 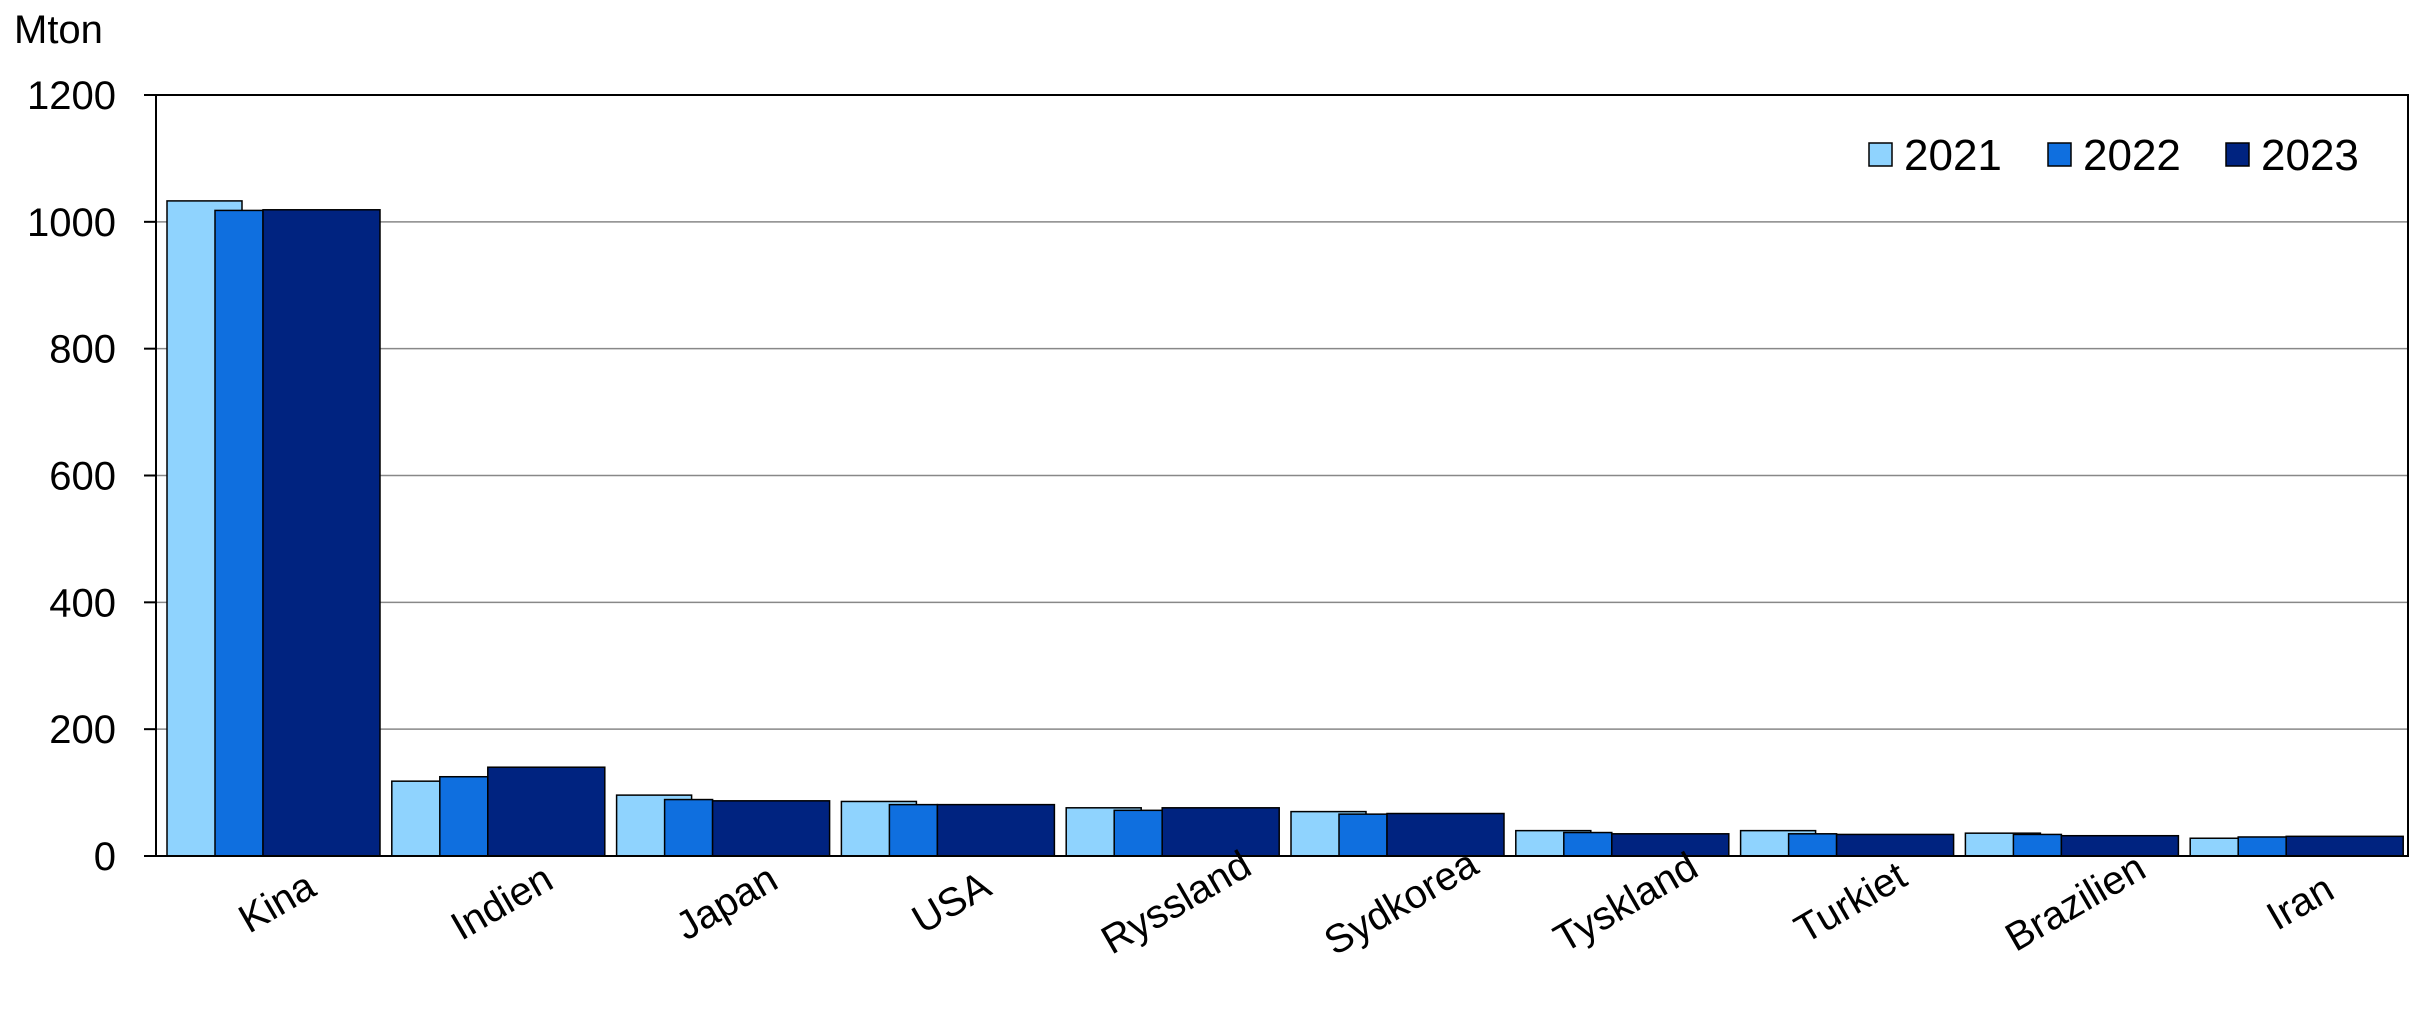 I want to click on bar-2023-Sydkorea, so click(x=1445, y=834).